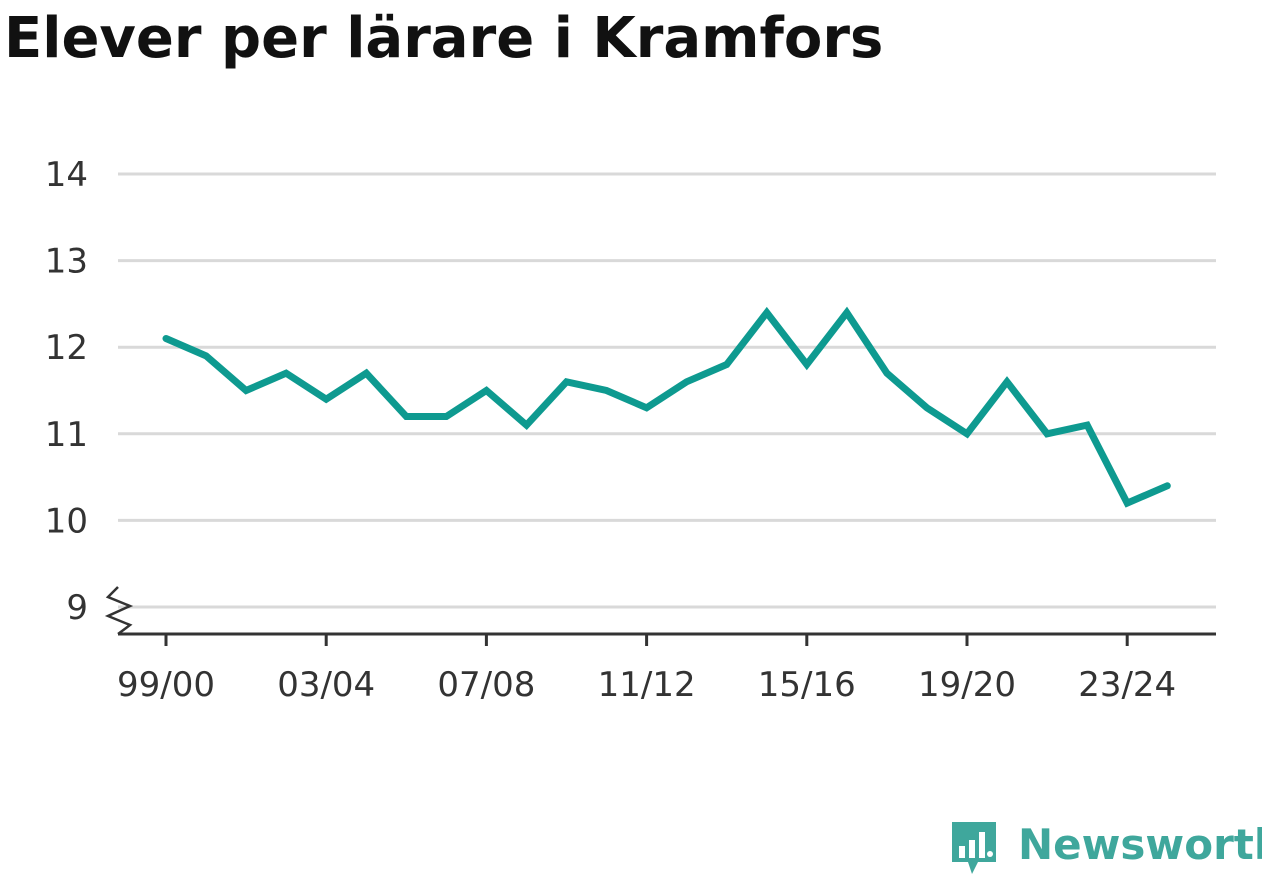  Describe the element at coordinates (89, 395) in the screenshot. I see `y-axis-tick-labels: 9 10 11 12 13 14` at that location.